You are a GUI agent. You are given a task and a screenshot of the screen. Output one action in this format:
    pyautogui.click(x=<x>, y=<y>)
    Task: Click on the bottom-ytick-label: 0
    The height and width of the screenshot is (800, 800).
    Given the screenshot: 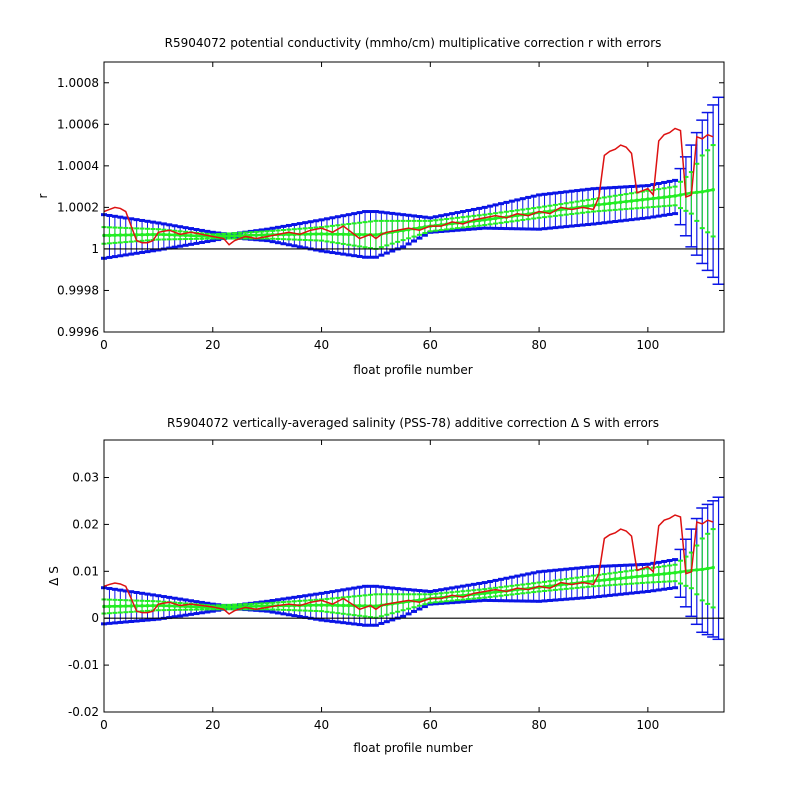 What is the action you would take?
    pyautogui.click(x=95, y=618)
    